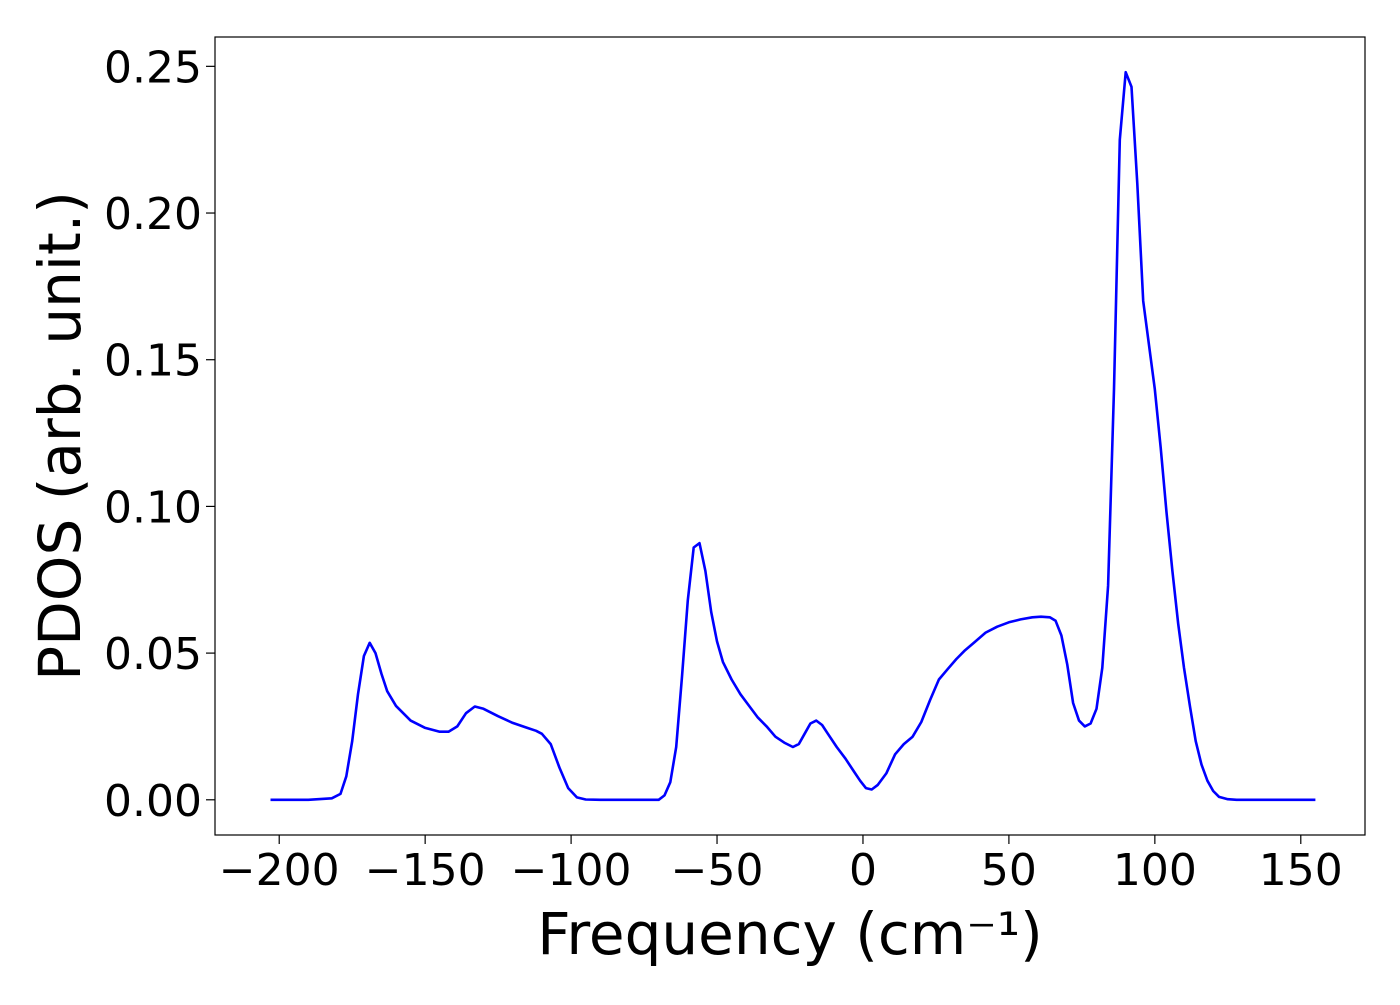 Image resolution: width=1400 pixels, height=1005 pixels. I want to click on y-axis-label: PDOS (arb. unit.), so click(60, 436).